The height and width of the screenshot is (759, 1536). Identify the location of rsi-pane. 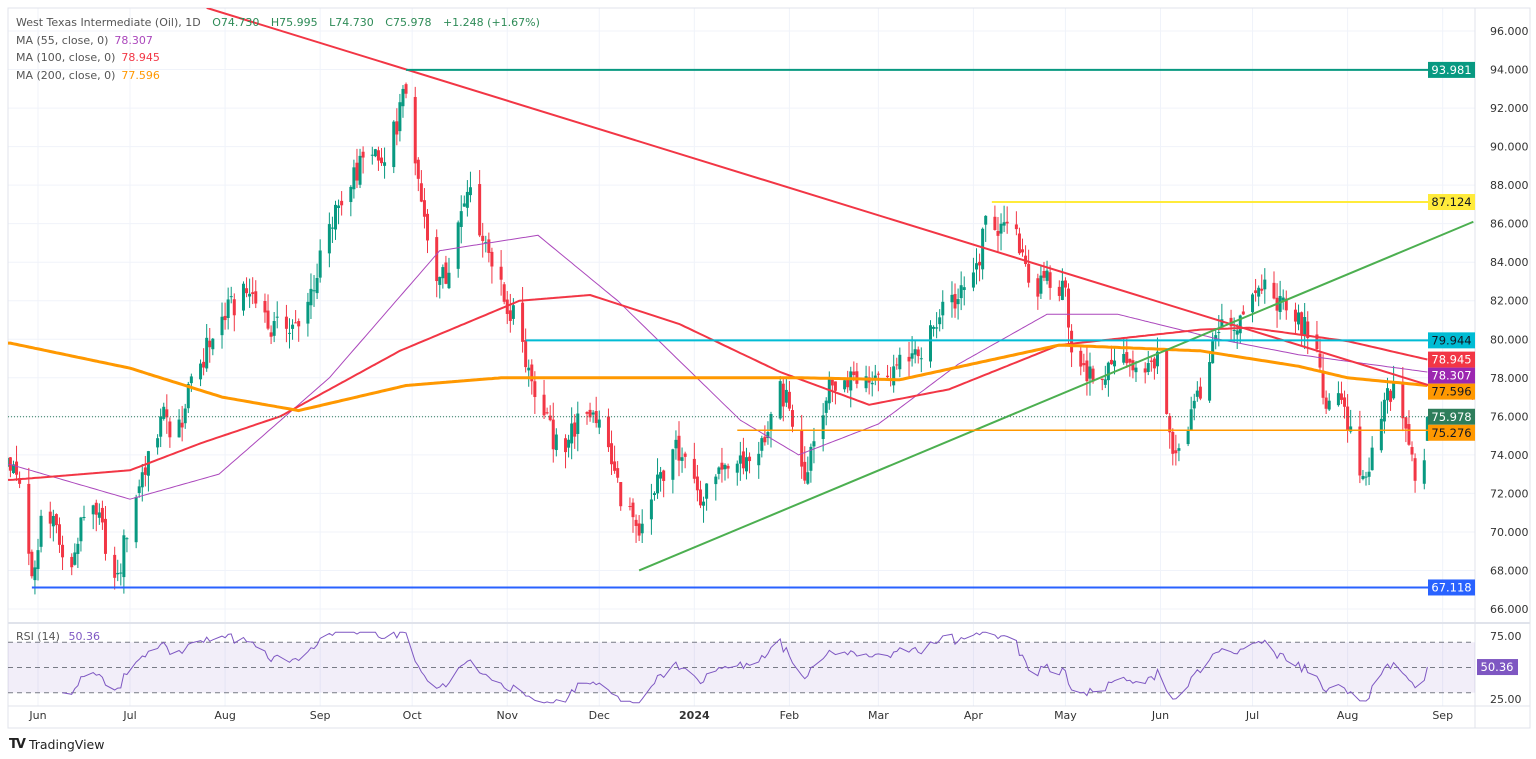
(741, 667).